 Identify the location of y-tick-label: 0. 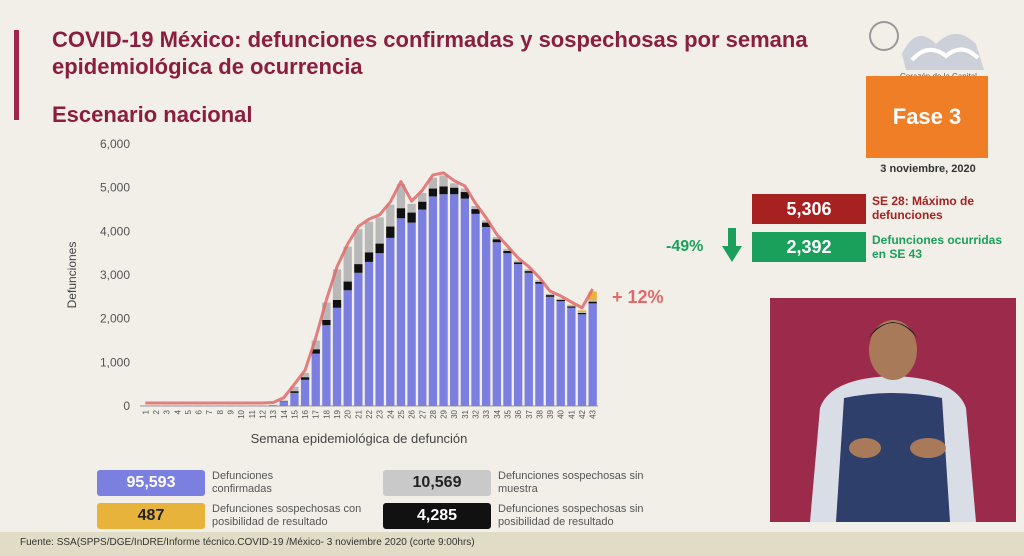
(126, 406).